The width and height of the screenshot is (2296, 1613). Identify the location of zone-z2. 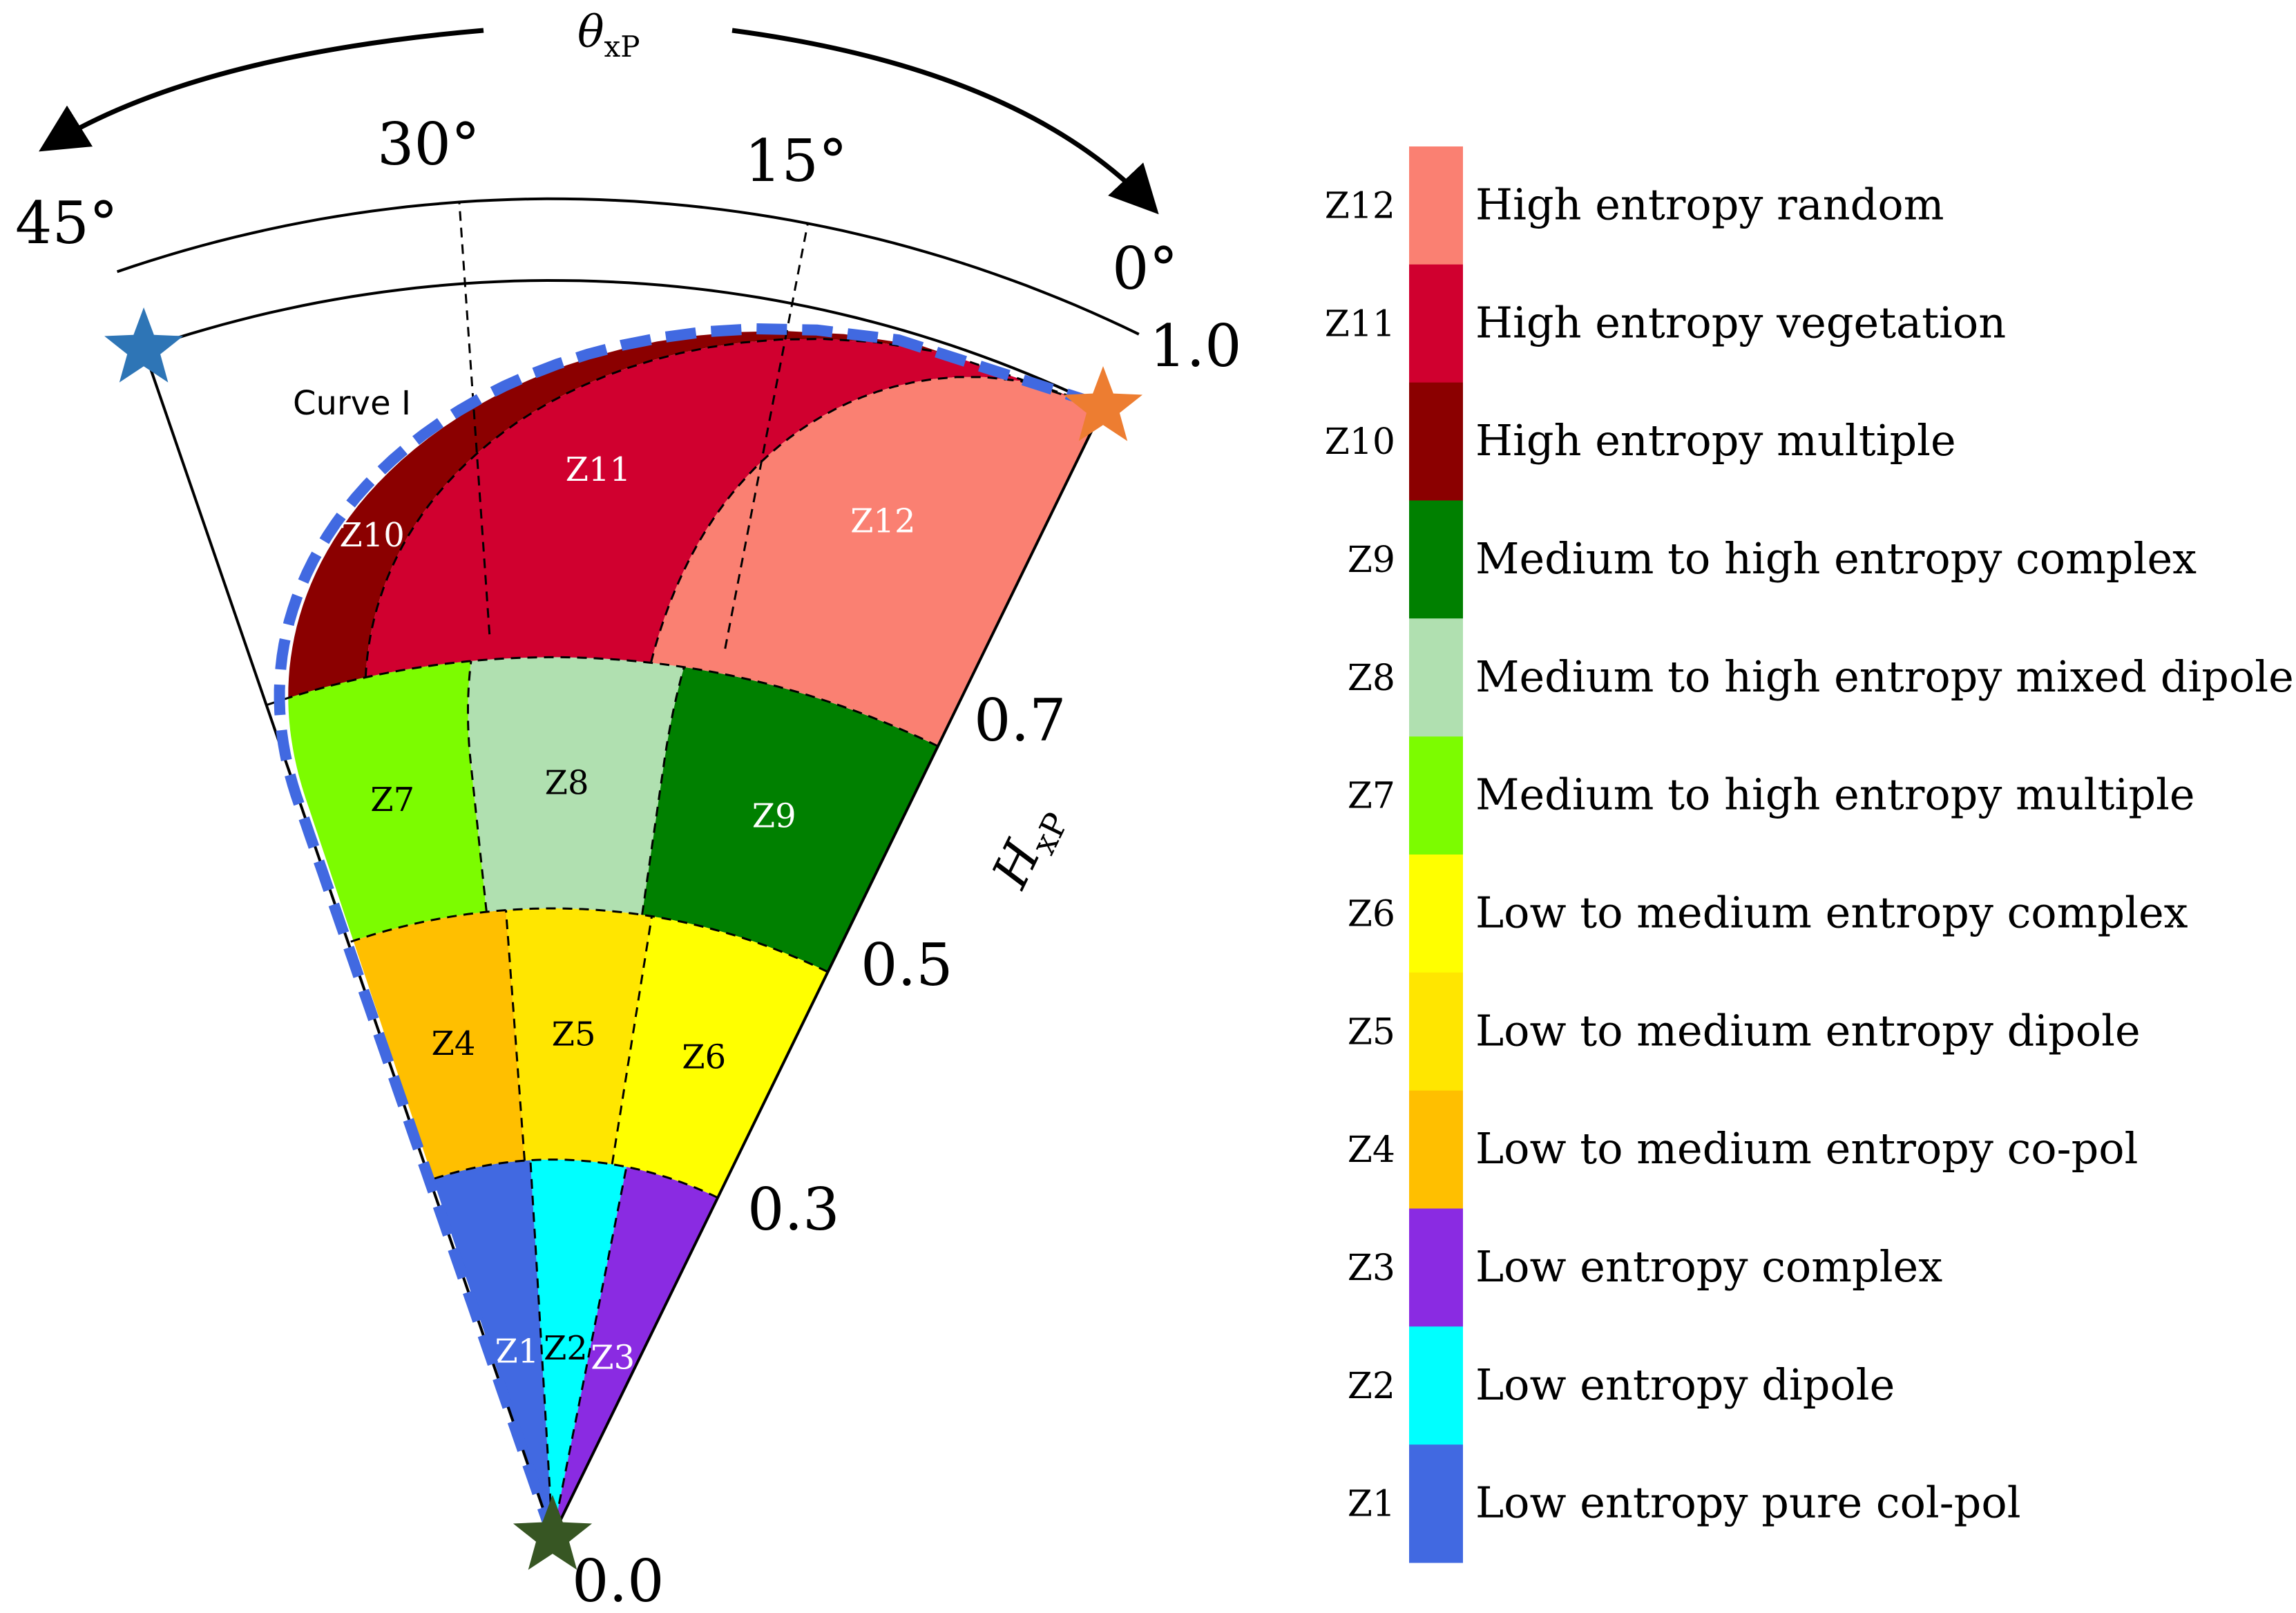
(578, 1347).